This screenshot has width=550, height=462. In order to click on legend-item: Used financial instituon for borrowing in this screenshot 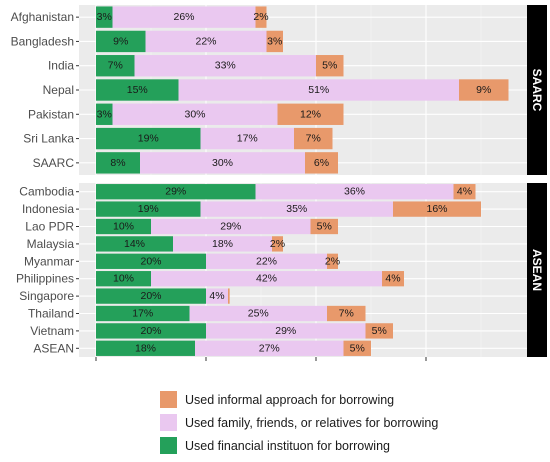, I will do `click(325, 445)`.